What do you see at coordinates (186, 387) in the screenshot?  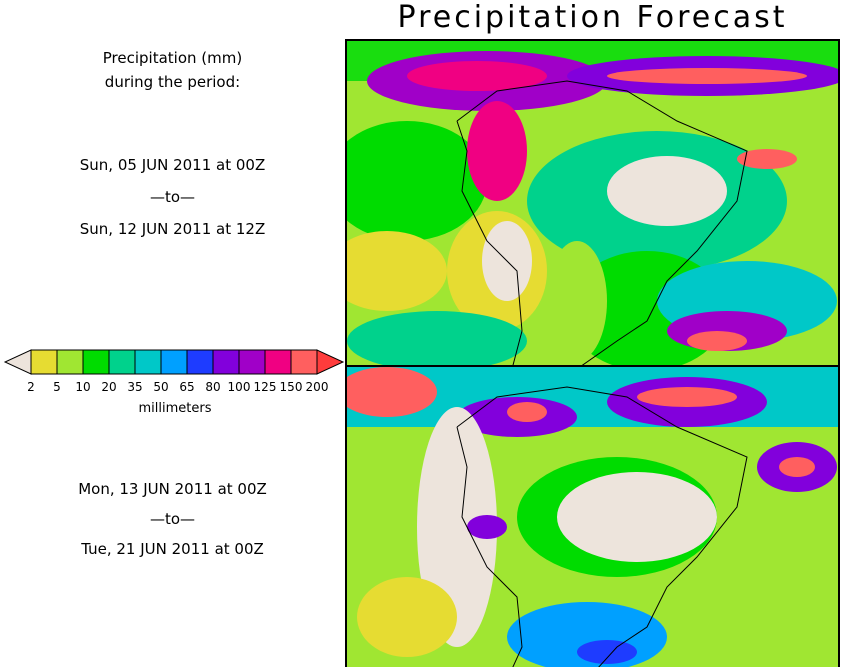 I see `colorbar-tick-label: 65` at bounding box center [186, 387].